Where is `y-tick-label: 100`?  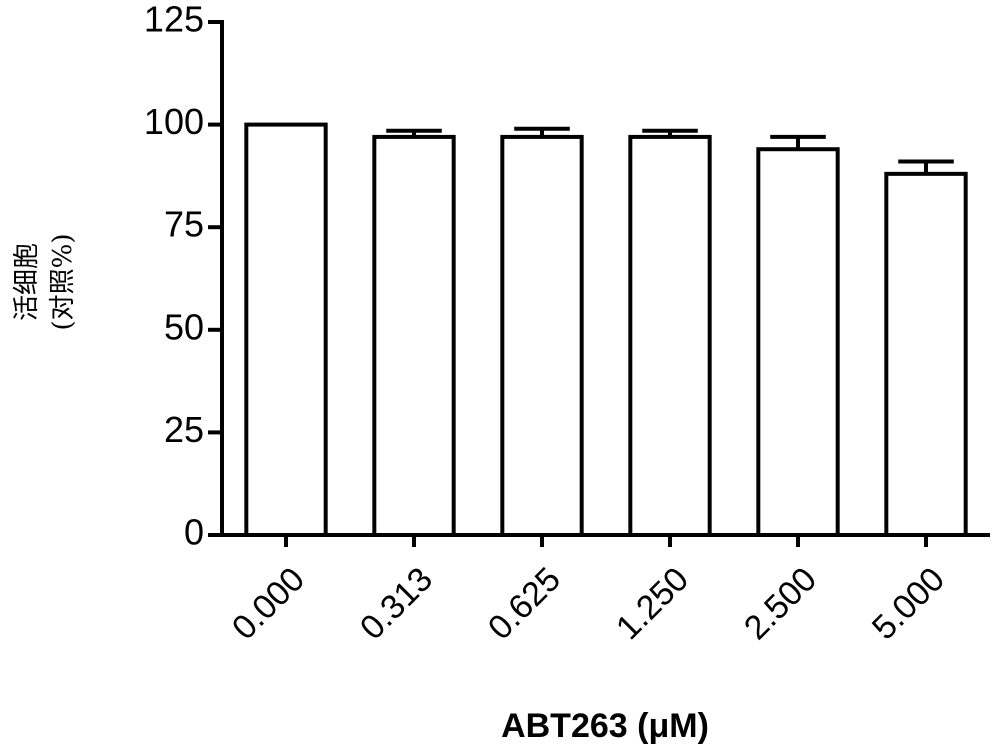
y-tick-label: 100 is located at coordinates (174, 121).